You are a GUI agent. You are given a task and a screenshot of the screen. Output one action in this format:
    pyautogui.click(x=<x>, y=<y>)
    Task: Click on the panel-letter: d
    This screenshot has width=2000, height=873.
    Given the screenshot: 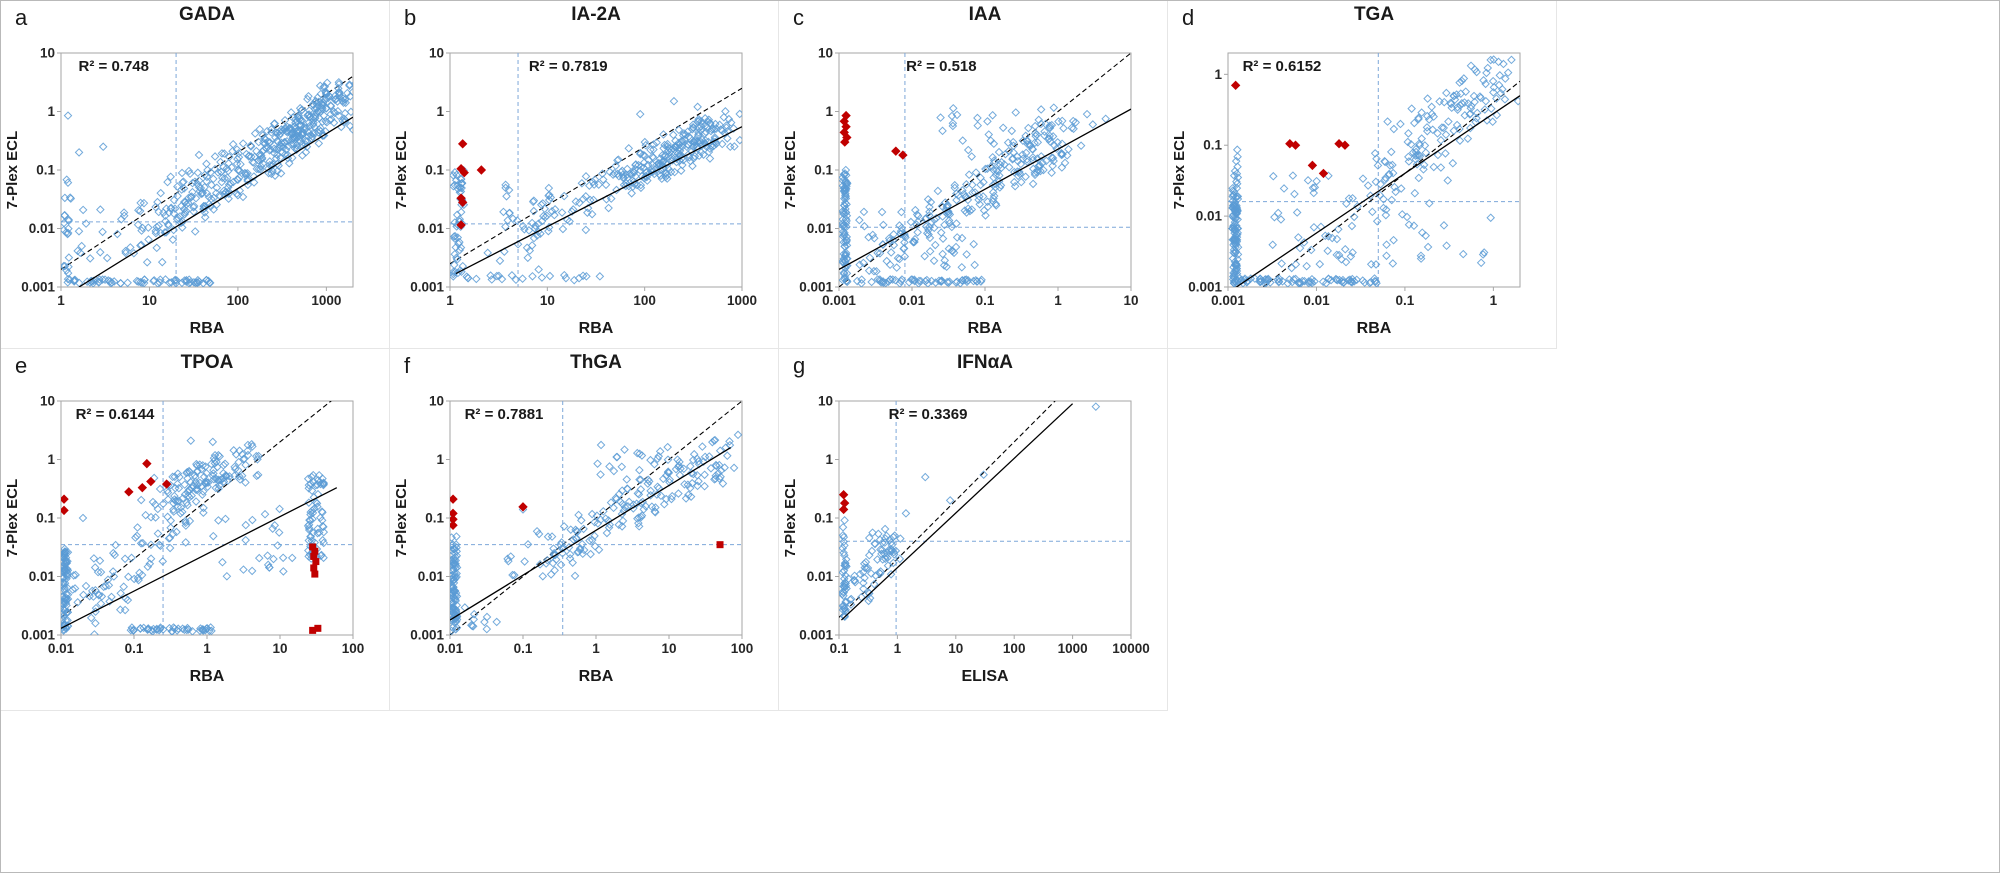 What is the action you would take?
    pyautogui.click(x=1188, y=17)
    